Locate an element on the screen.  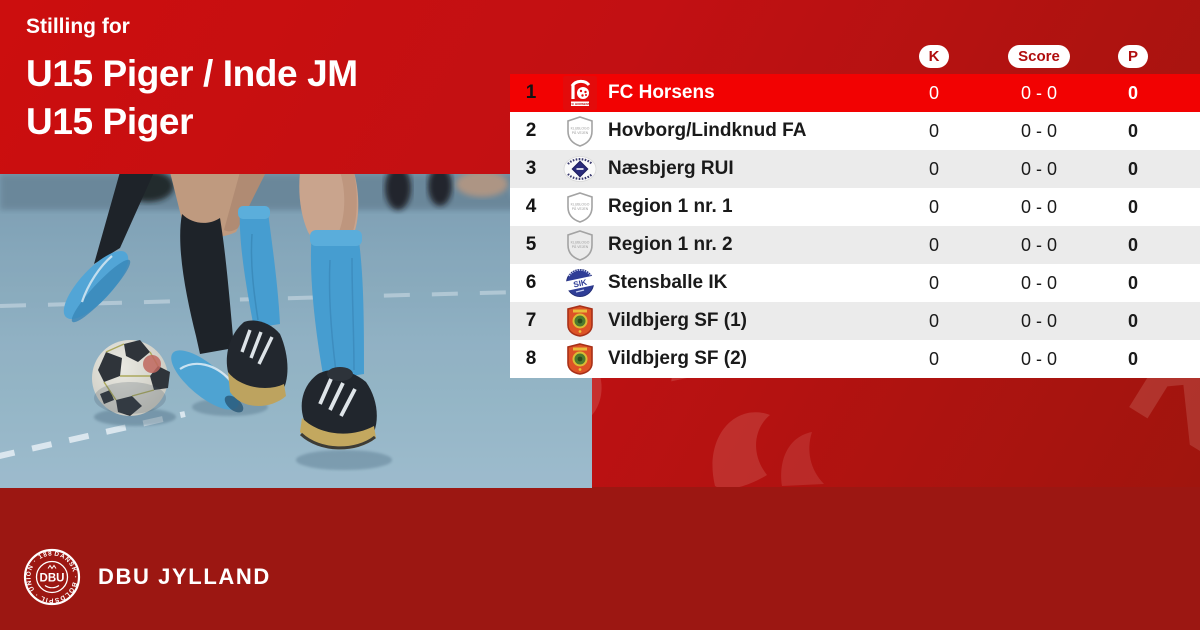
team-name: Vildbjerg SF (2) is located at coordinates (678, 358).